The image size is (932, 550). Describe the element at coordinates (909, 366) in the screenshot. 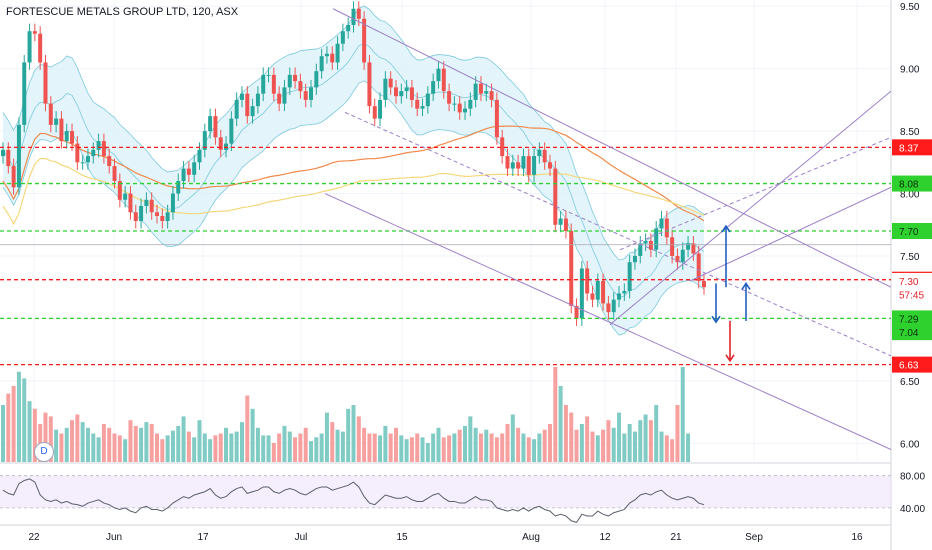

I see `level-label: 6.63` at that location.